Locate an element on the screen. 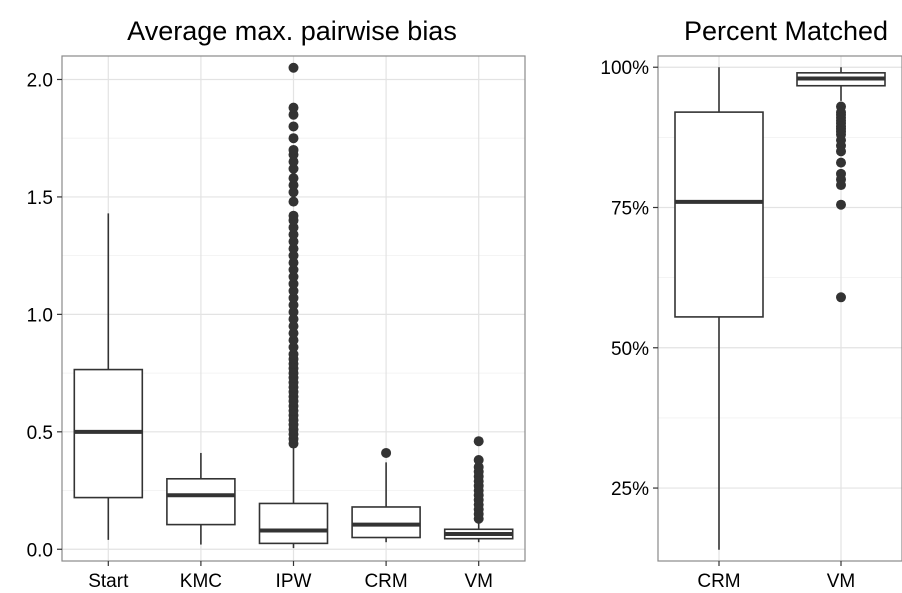 The height and width of the screenshot is (593, 902). x-tick-label: IPW is located at coordinates (294, 581).